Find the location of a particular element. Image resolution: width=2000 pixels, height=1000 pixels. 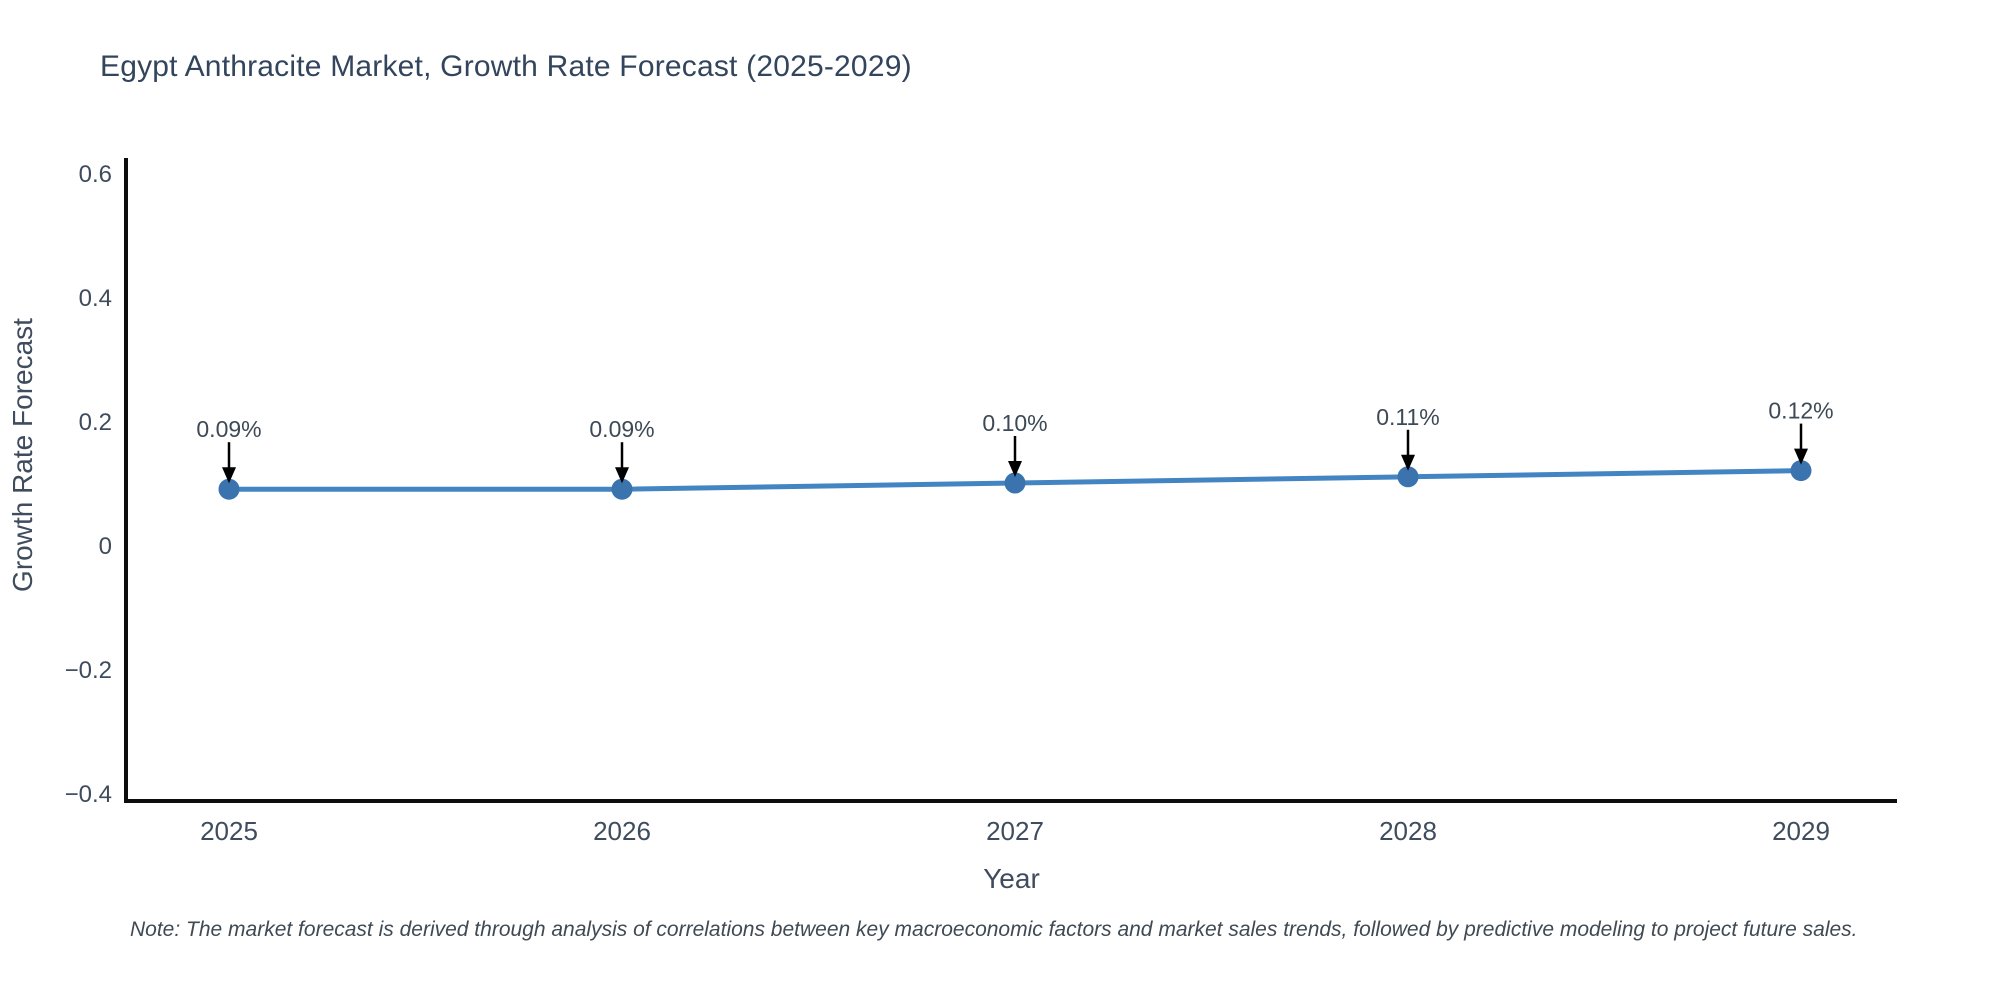

y-tick-label: 0 is located at coordinates (105, 546).